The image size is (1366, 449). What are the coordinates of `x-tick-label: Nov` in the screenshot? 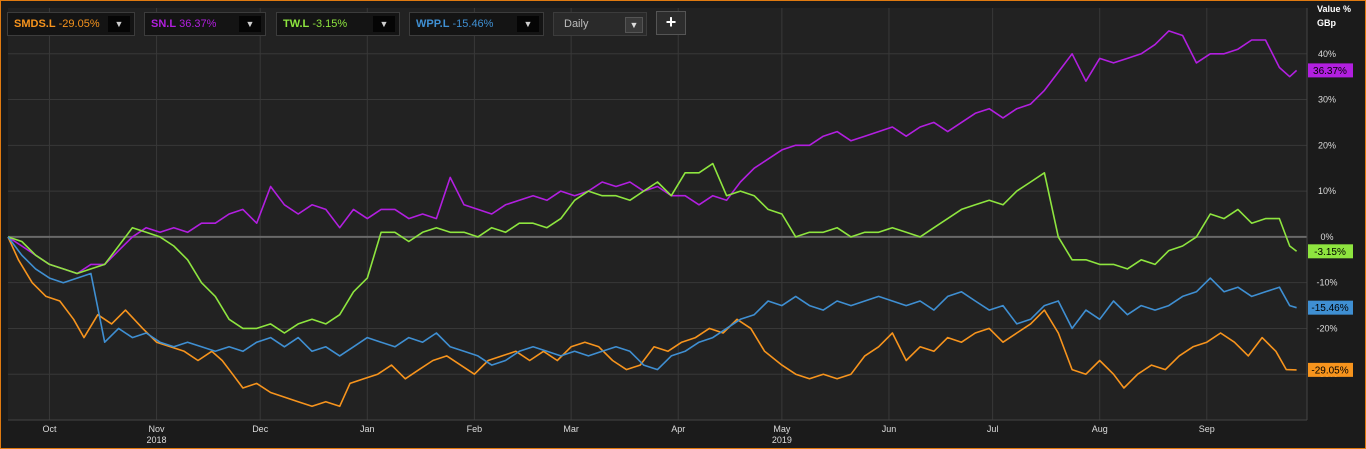 It's located at (157, 429).